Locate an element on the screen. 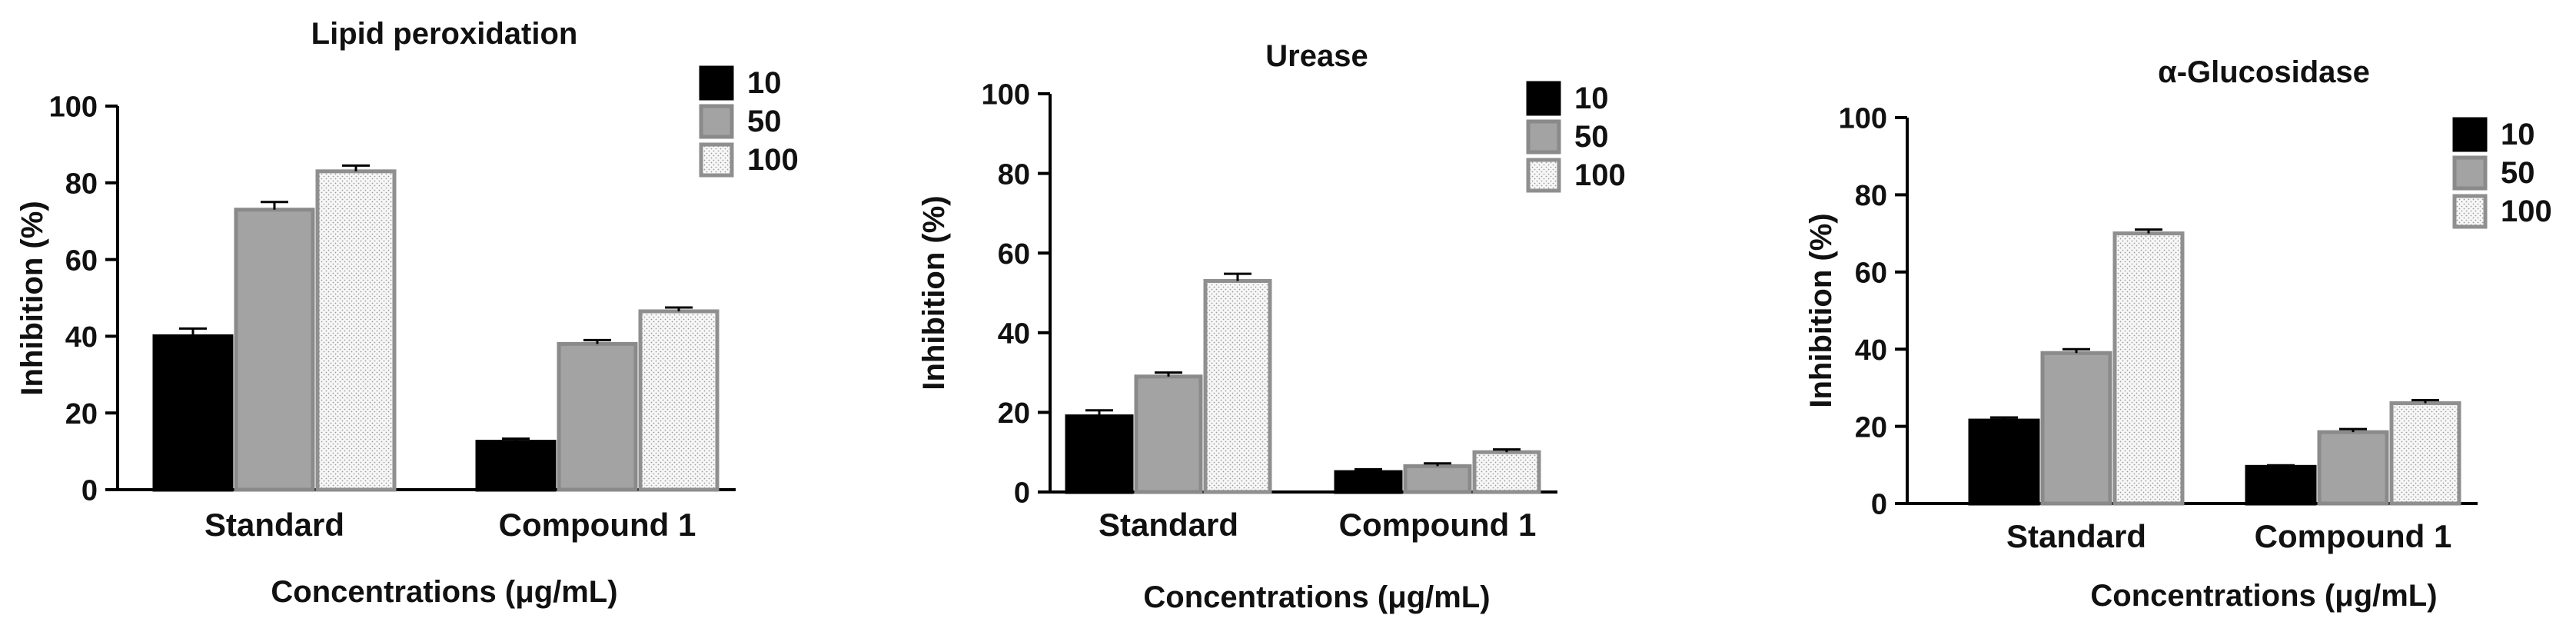 Image resolution: width=2576 pixels, height=635 pixels. chart-title: Urease is located at coordinates (1316, 56).